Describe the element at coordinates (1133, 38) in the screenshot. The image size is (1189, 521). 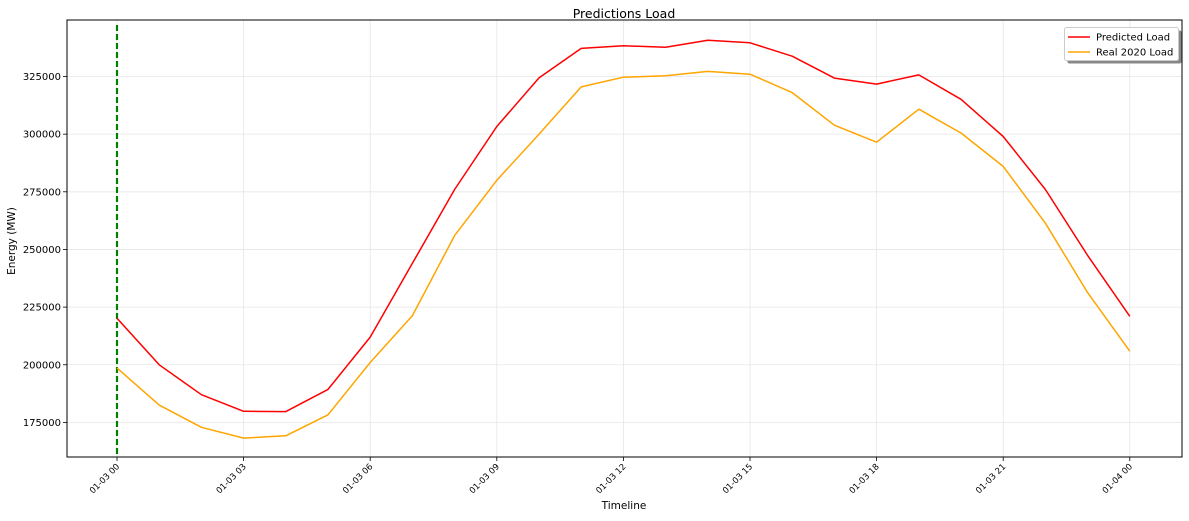
I see `legend-label: Predicted Load` at that location.